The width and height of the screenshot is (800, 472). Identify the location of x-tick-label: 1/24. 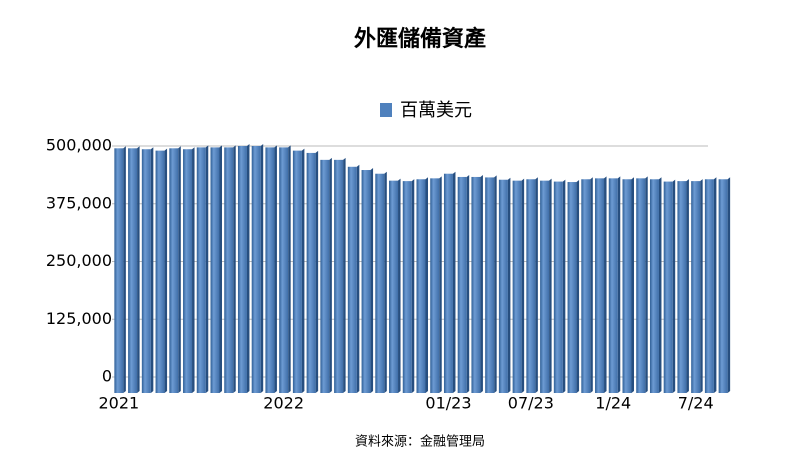
(613, 403).